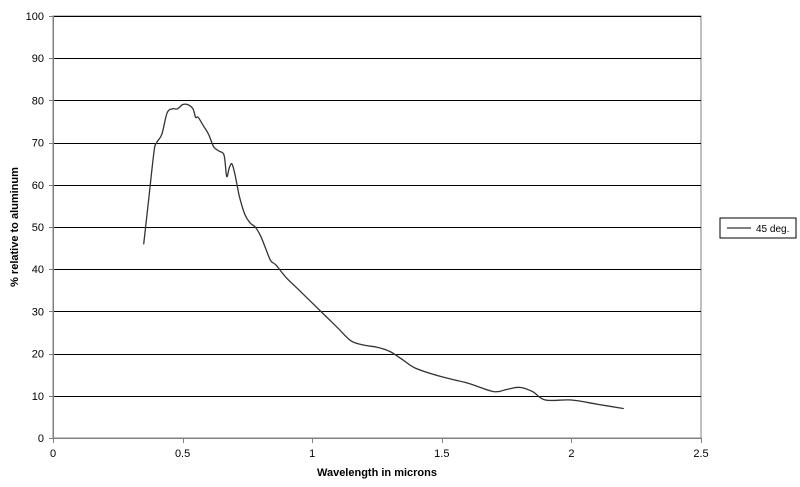 Image resolution: width=800 pixels, height=487 pixels. I want to click on x-axis-title: Wavelength in microns, so click(377, 473).